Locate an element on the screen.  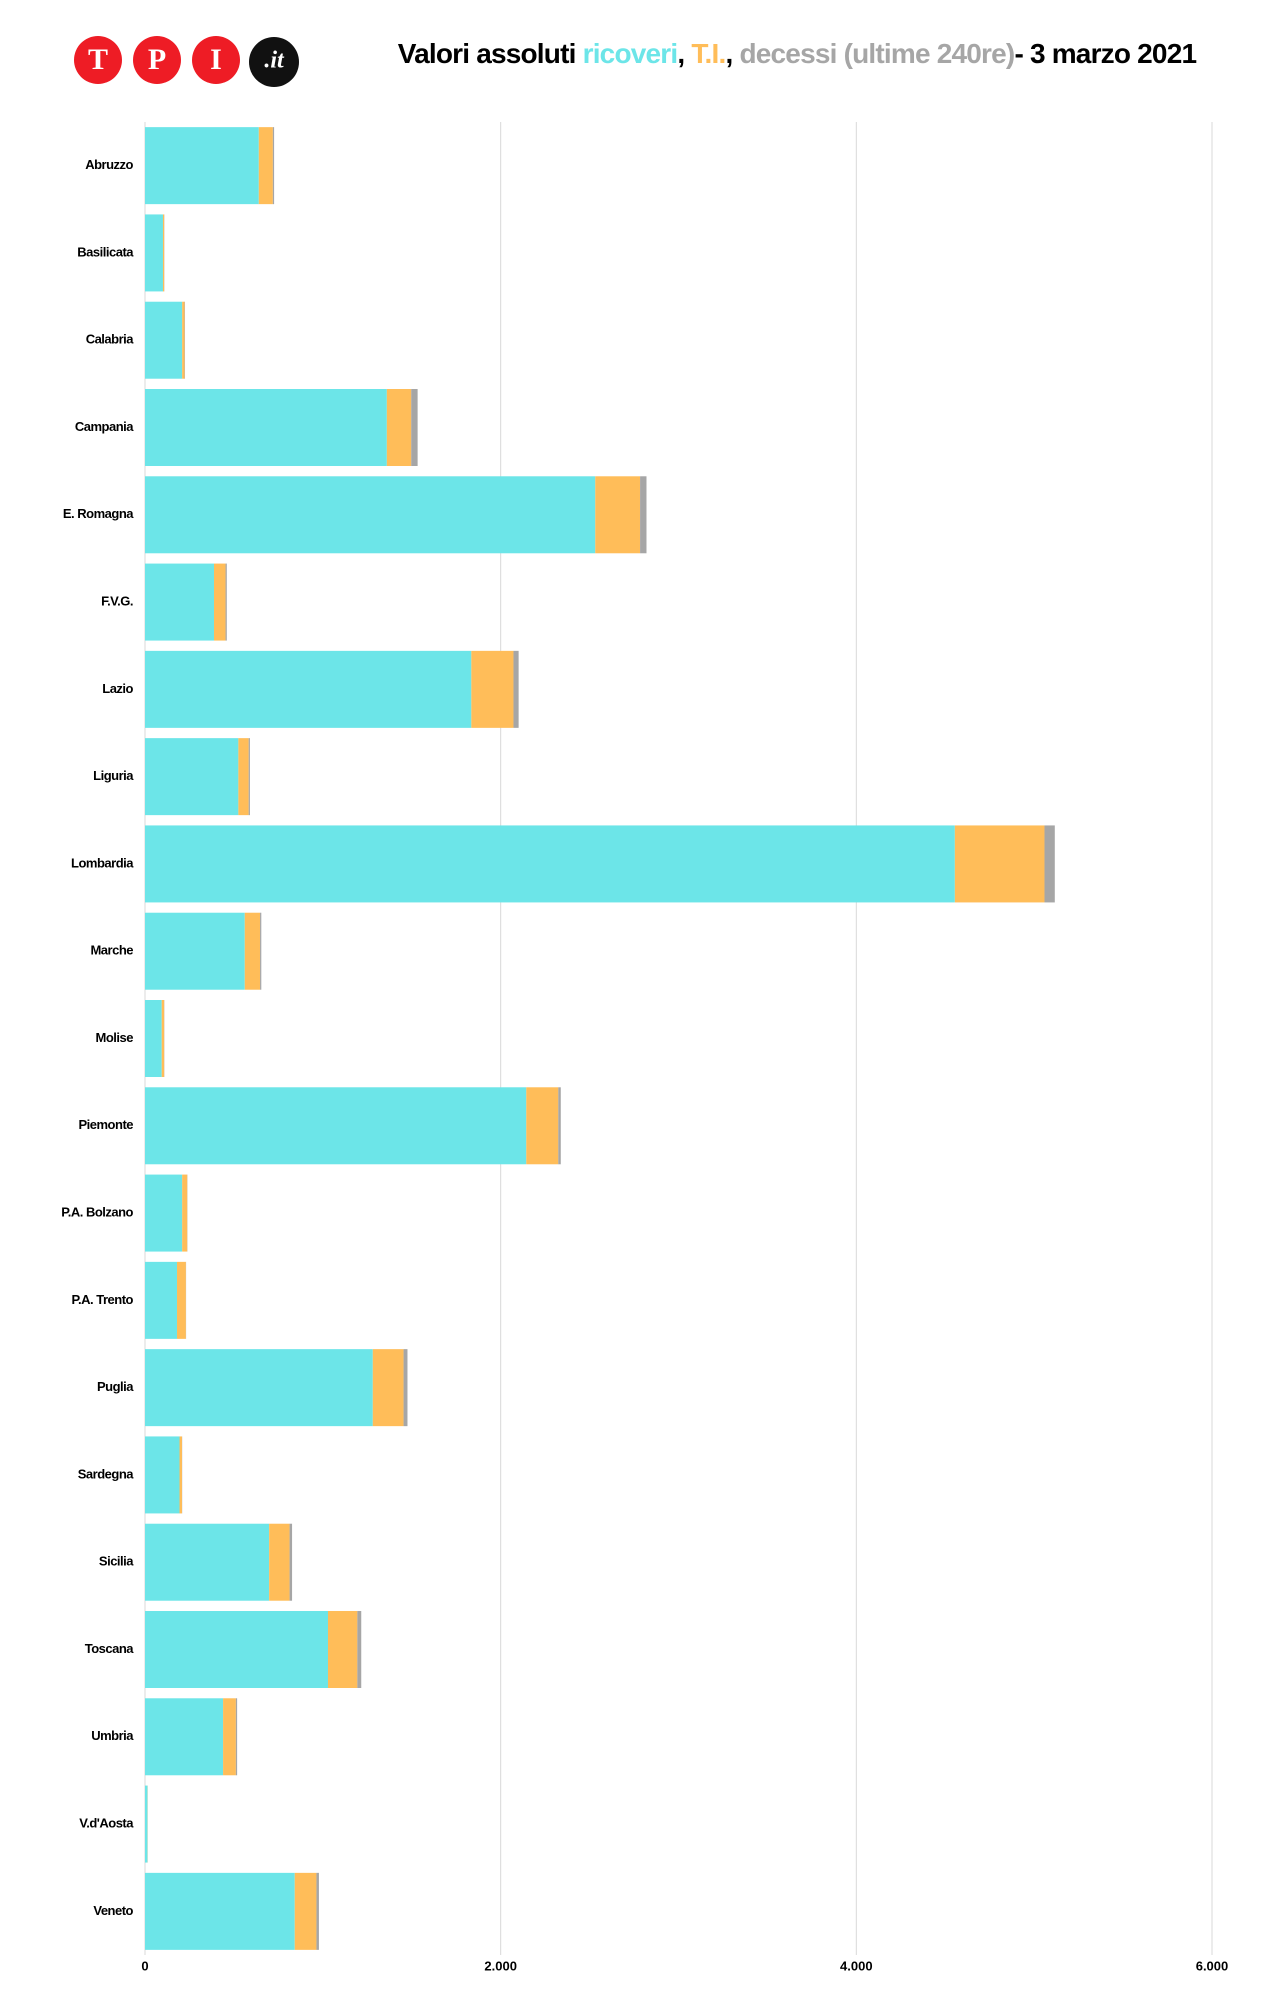
logo-letter: I is located at coordinates (216, 59).